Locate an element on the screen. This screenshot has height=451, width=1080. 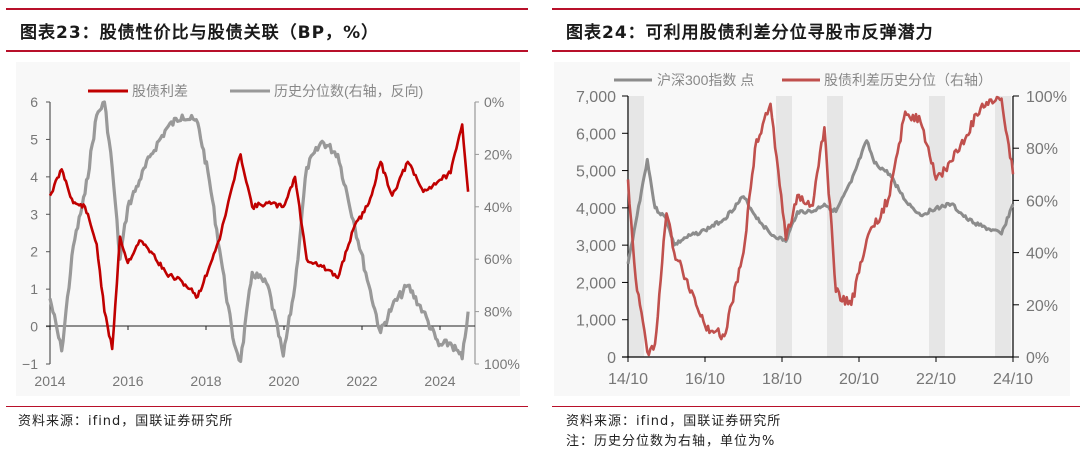
legend: 股债利差 历史分位数(右轴，反向) is located at coordinates (255, 91).